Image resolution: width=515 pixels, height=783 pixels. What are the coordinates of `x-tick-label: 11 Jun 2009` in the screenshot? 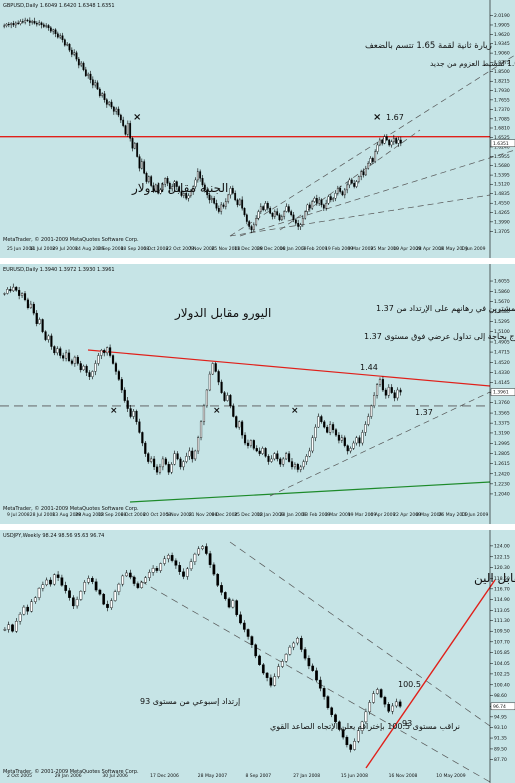 It's located at (474, 515).